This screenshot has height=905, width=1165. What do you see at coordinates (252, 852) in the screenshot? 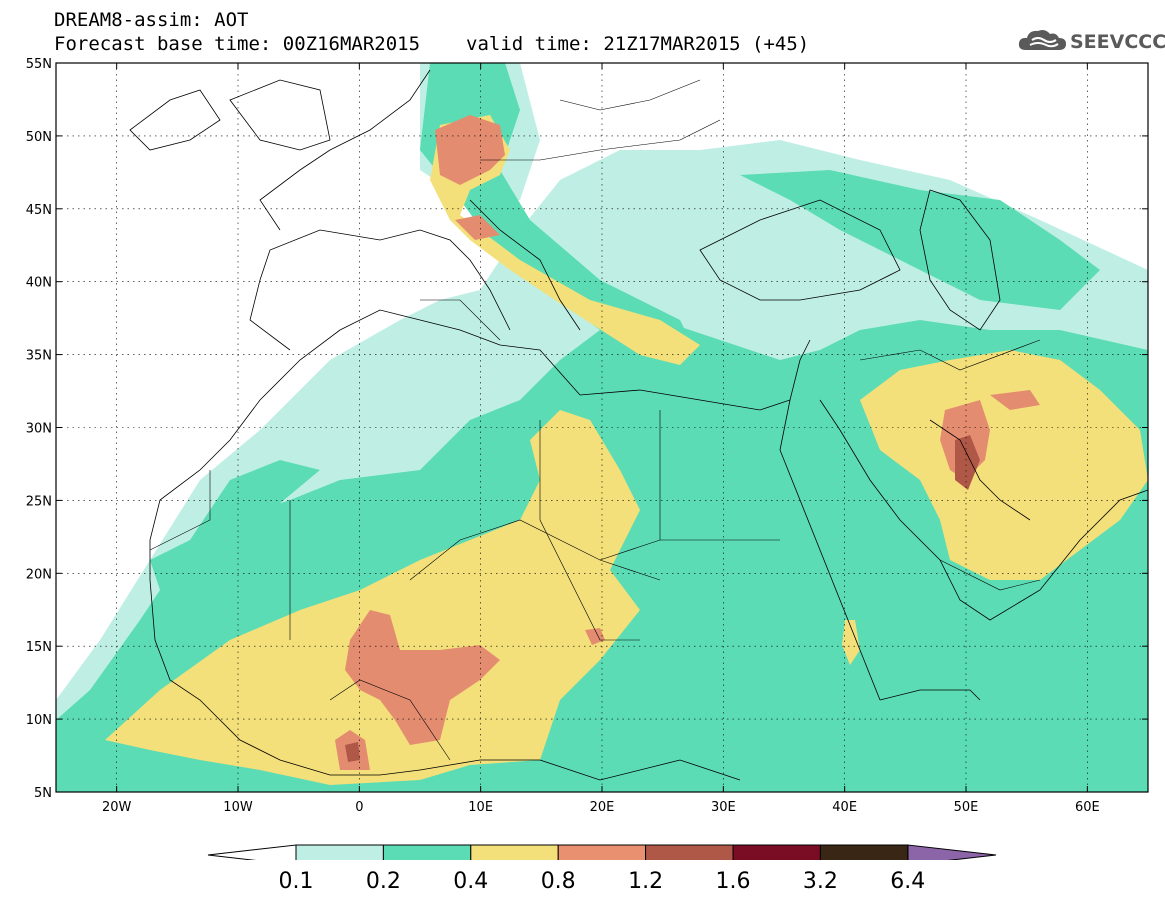
I see `colorbar-below-triangle` at bounding box center [252, 852].